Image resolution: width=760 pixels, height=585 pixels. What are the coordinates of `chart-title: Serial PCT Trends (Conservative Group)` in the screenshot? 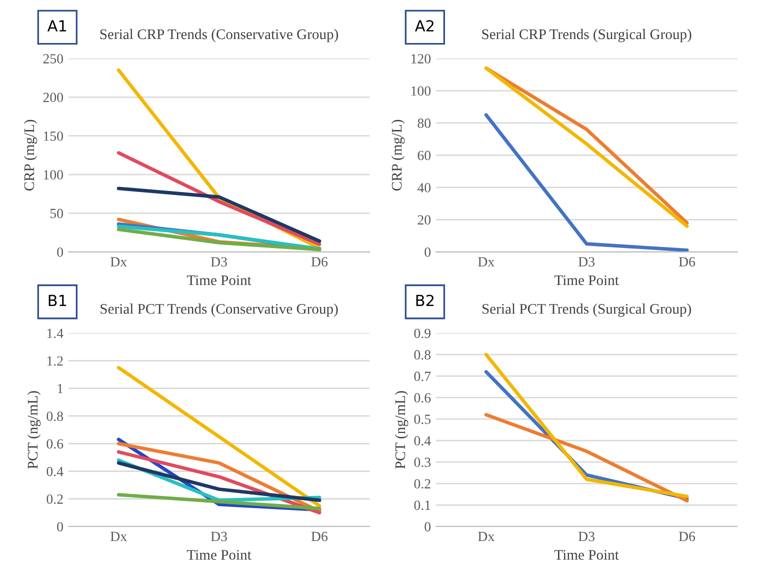 It's located at (219, 310).